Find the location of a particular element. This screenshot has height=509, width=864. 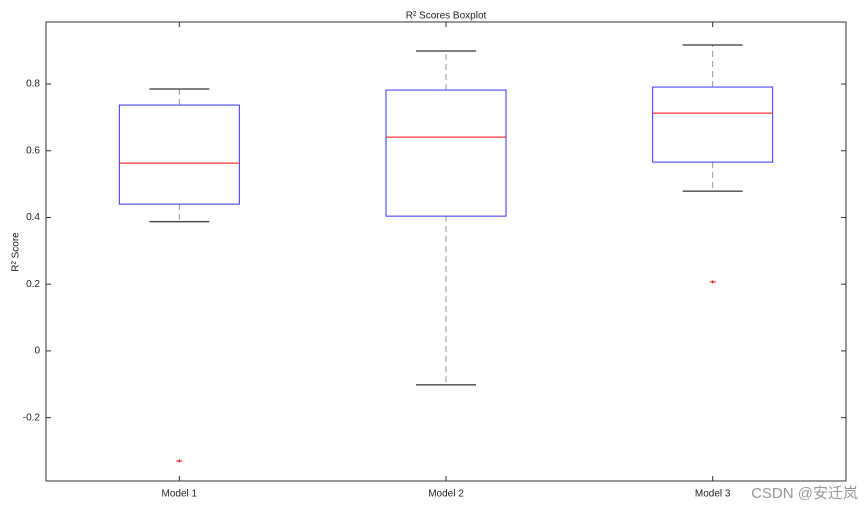

y-tick-label: 0.4 is located at coordinates (33, 217).